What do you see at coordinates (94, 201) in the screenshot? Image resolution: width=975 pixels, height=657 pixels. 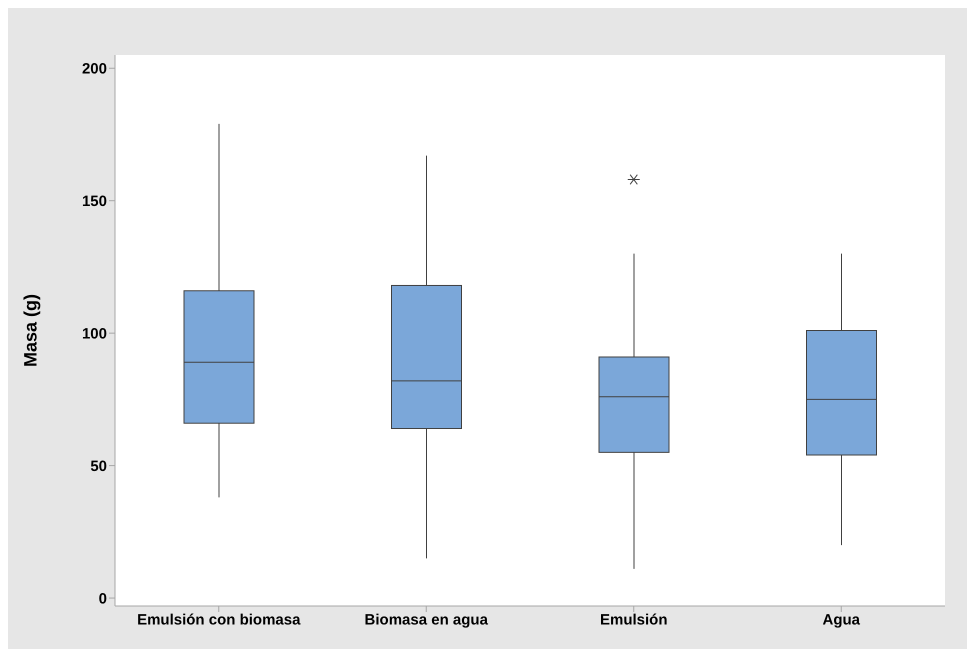 I see `y-tick-label: 150` at bounding box center [94, 201].